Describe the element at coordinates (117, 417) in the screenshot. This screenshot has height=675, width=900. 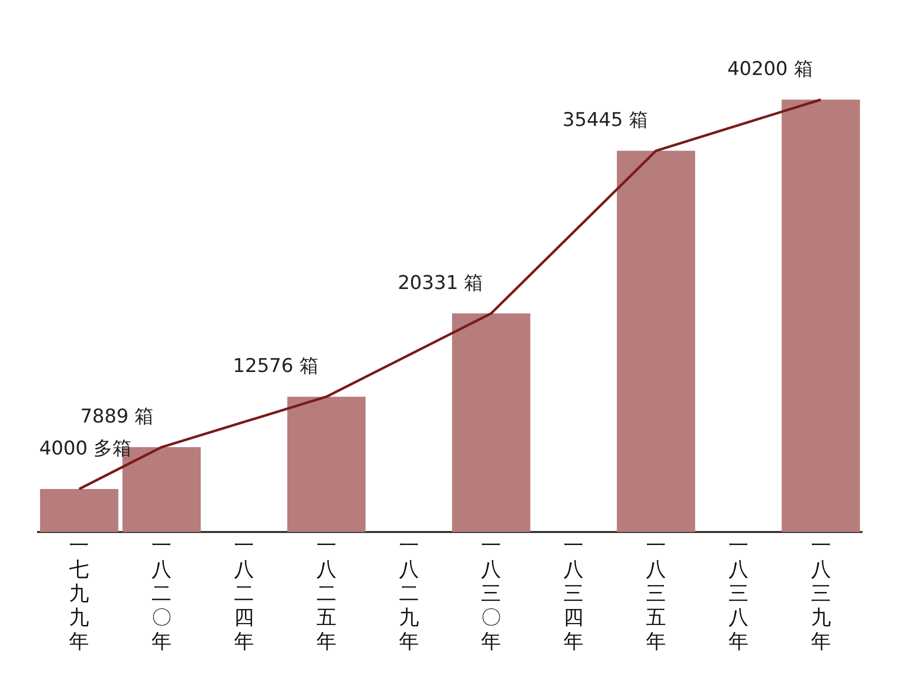
I see `data-label: 7889 箱` at that location.